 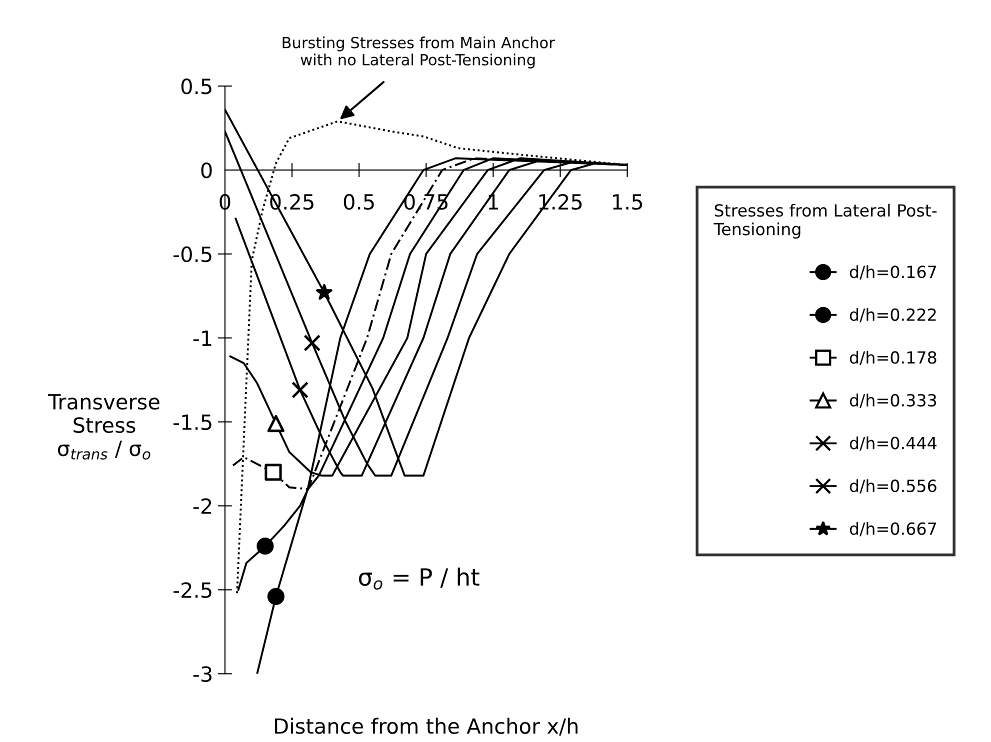 I want to click on legend-title: Stresses from Lateral Post- Tensioning, so click(x=825, y=221).